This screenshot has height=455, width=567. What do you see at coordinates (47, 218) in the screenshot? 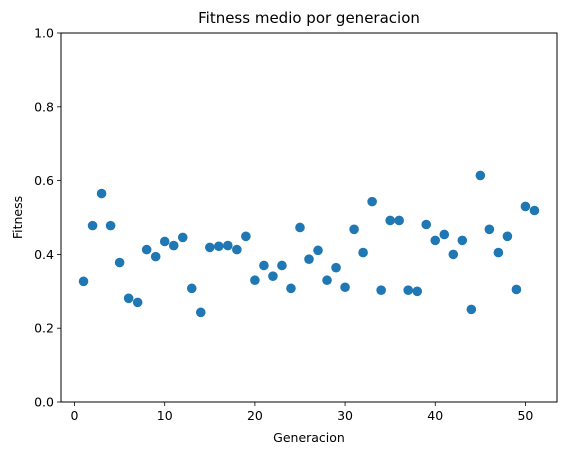
I see `y-axis-ticks: 0.0 0.2 0.4 0.6 0.8 1.0` at bounding box center [47, 218].